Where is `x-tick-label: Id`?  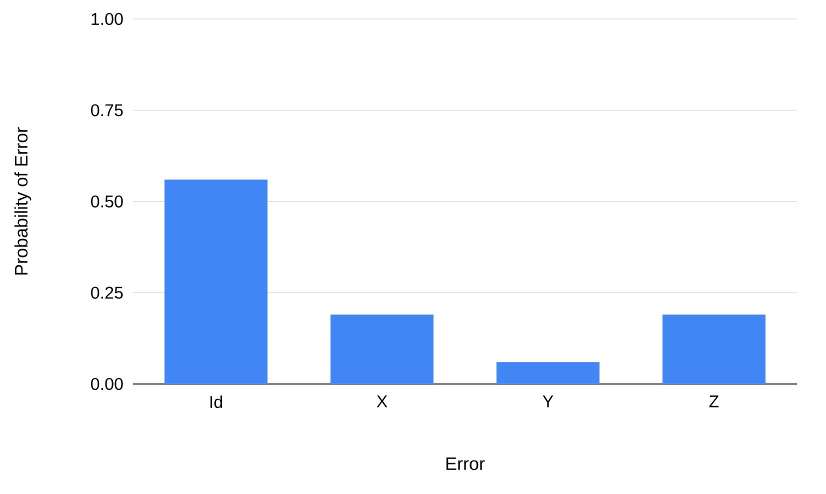 x-tick-label: Id is located at coordinates (216, 402).